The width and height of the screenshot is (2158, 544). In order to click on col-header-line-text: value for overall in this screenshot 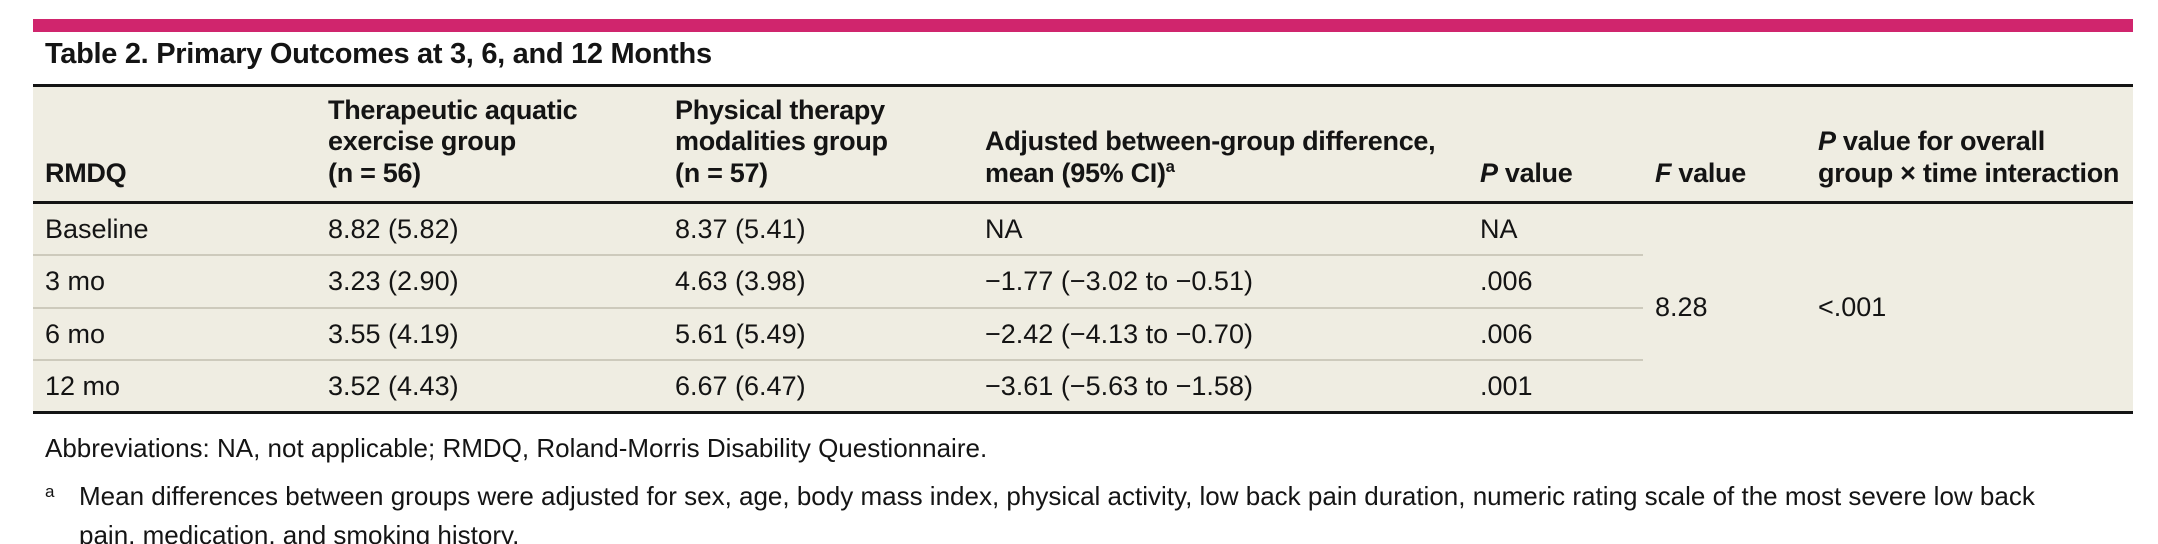, I will do `click(1940, 141)`.